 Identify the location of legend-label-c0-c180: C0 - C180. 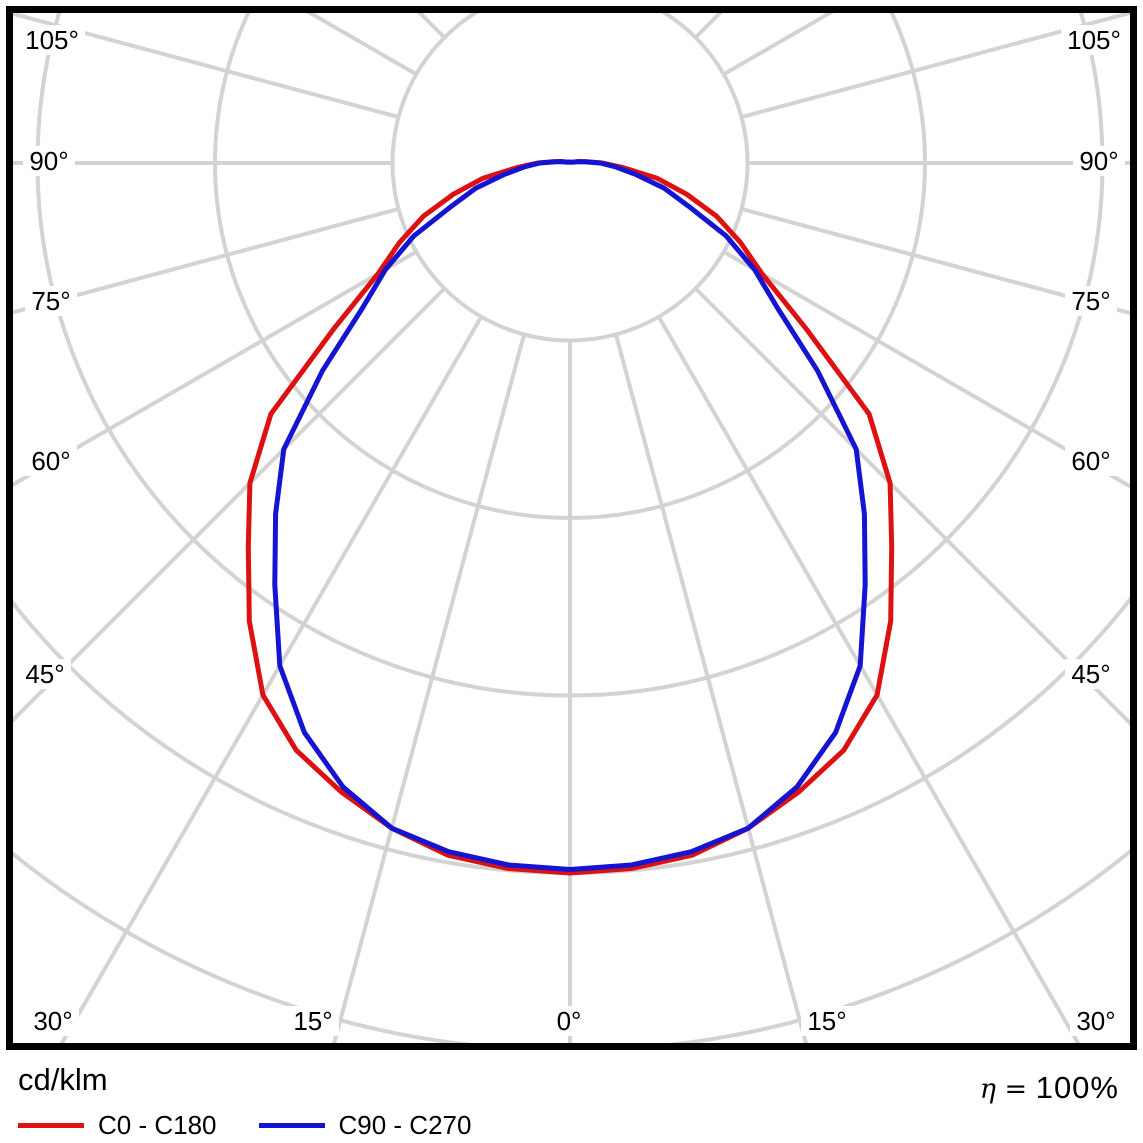
(157, 1125).